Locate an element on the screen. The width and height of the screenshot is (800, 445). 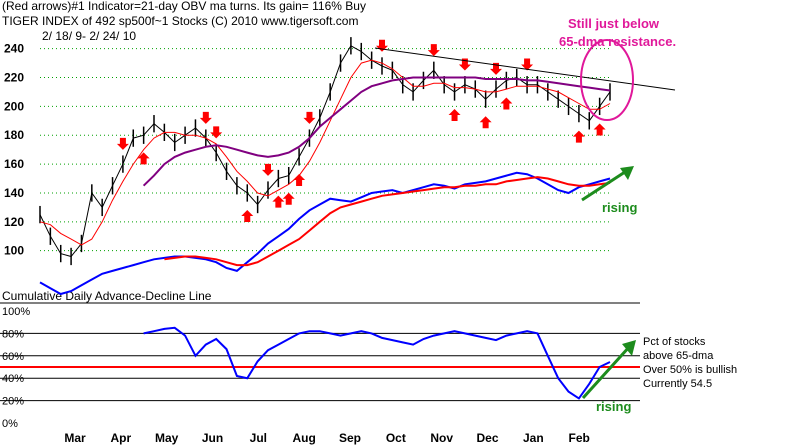
month-jun: Jun is located at coordinates (212, 438).